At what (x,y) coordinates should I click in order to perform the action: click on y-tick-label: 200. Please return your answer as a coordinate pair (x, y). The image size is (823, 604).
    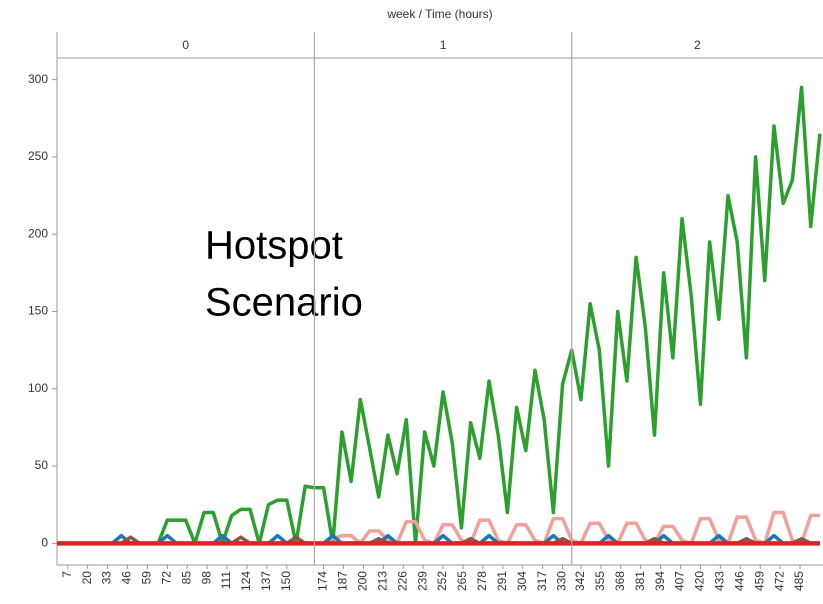
    Looking at the image, I should click on (38, 233).